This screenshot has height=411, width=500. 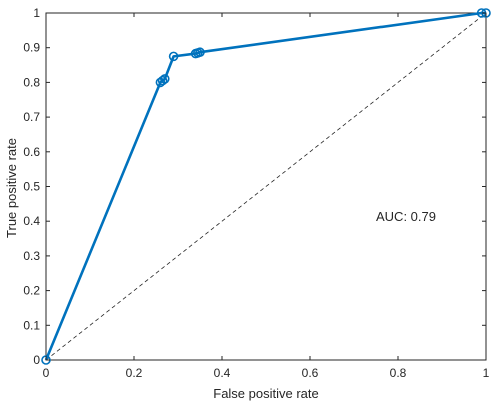 I want to click on y-tick-label: 0, so click(x=36, y=360).